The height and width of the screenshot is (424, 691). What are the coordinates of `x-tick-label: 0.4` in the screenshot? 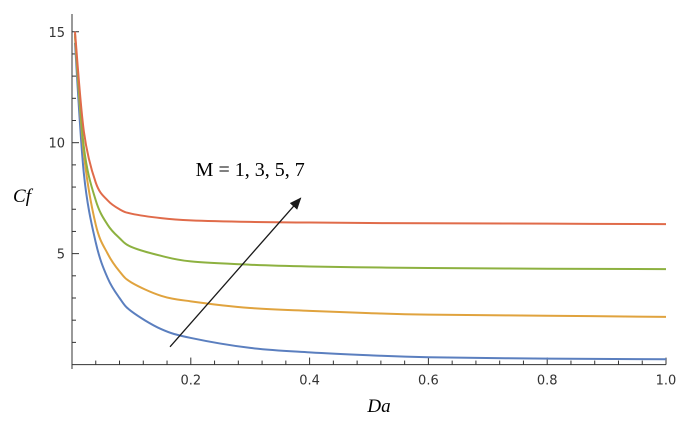 It's located at (309, 381).